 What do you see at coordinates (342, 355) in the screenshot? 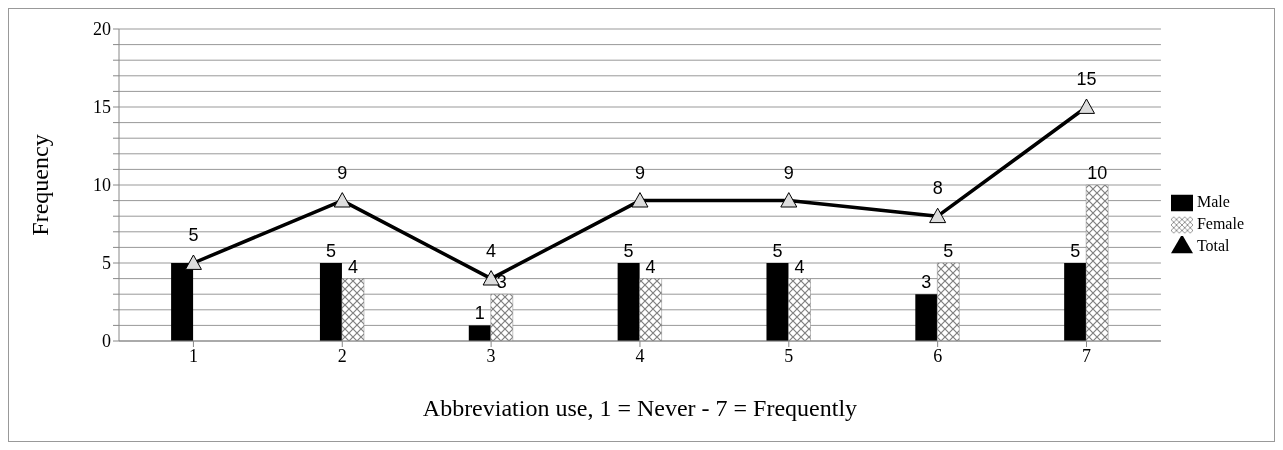
I see `x-tick-label: 2` at bounding box center [342, 355].